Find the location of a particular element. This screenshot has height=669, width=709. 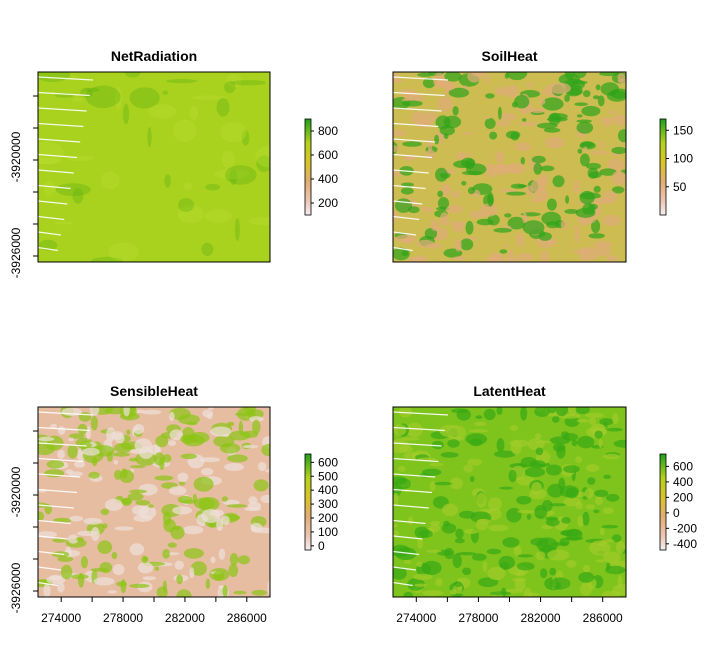

x-tick-label: 278000 is located at coordinates (478, 618).